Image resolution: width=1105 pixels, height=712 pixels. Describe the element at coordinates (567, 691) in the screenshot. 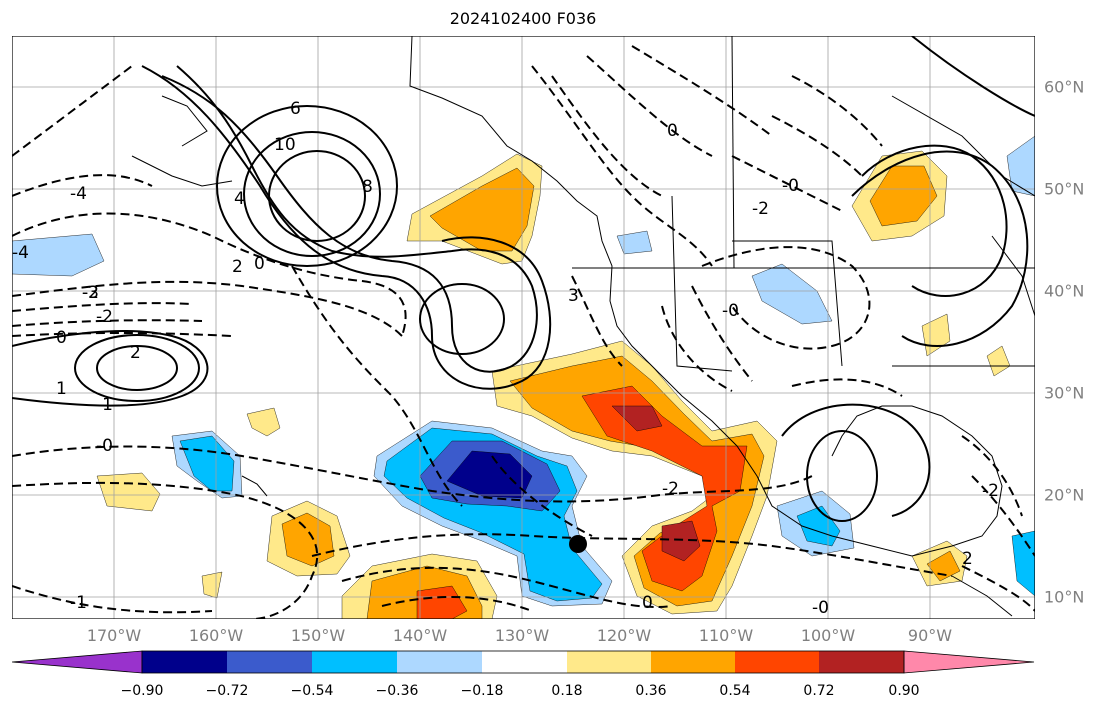

I see `colorbar-tick-label: 0.18` at that location.